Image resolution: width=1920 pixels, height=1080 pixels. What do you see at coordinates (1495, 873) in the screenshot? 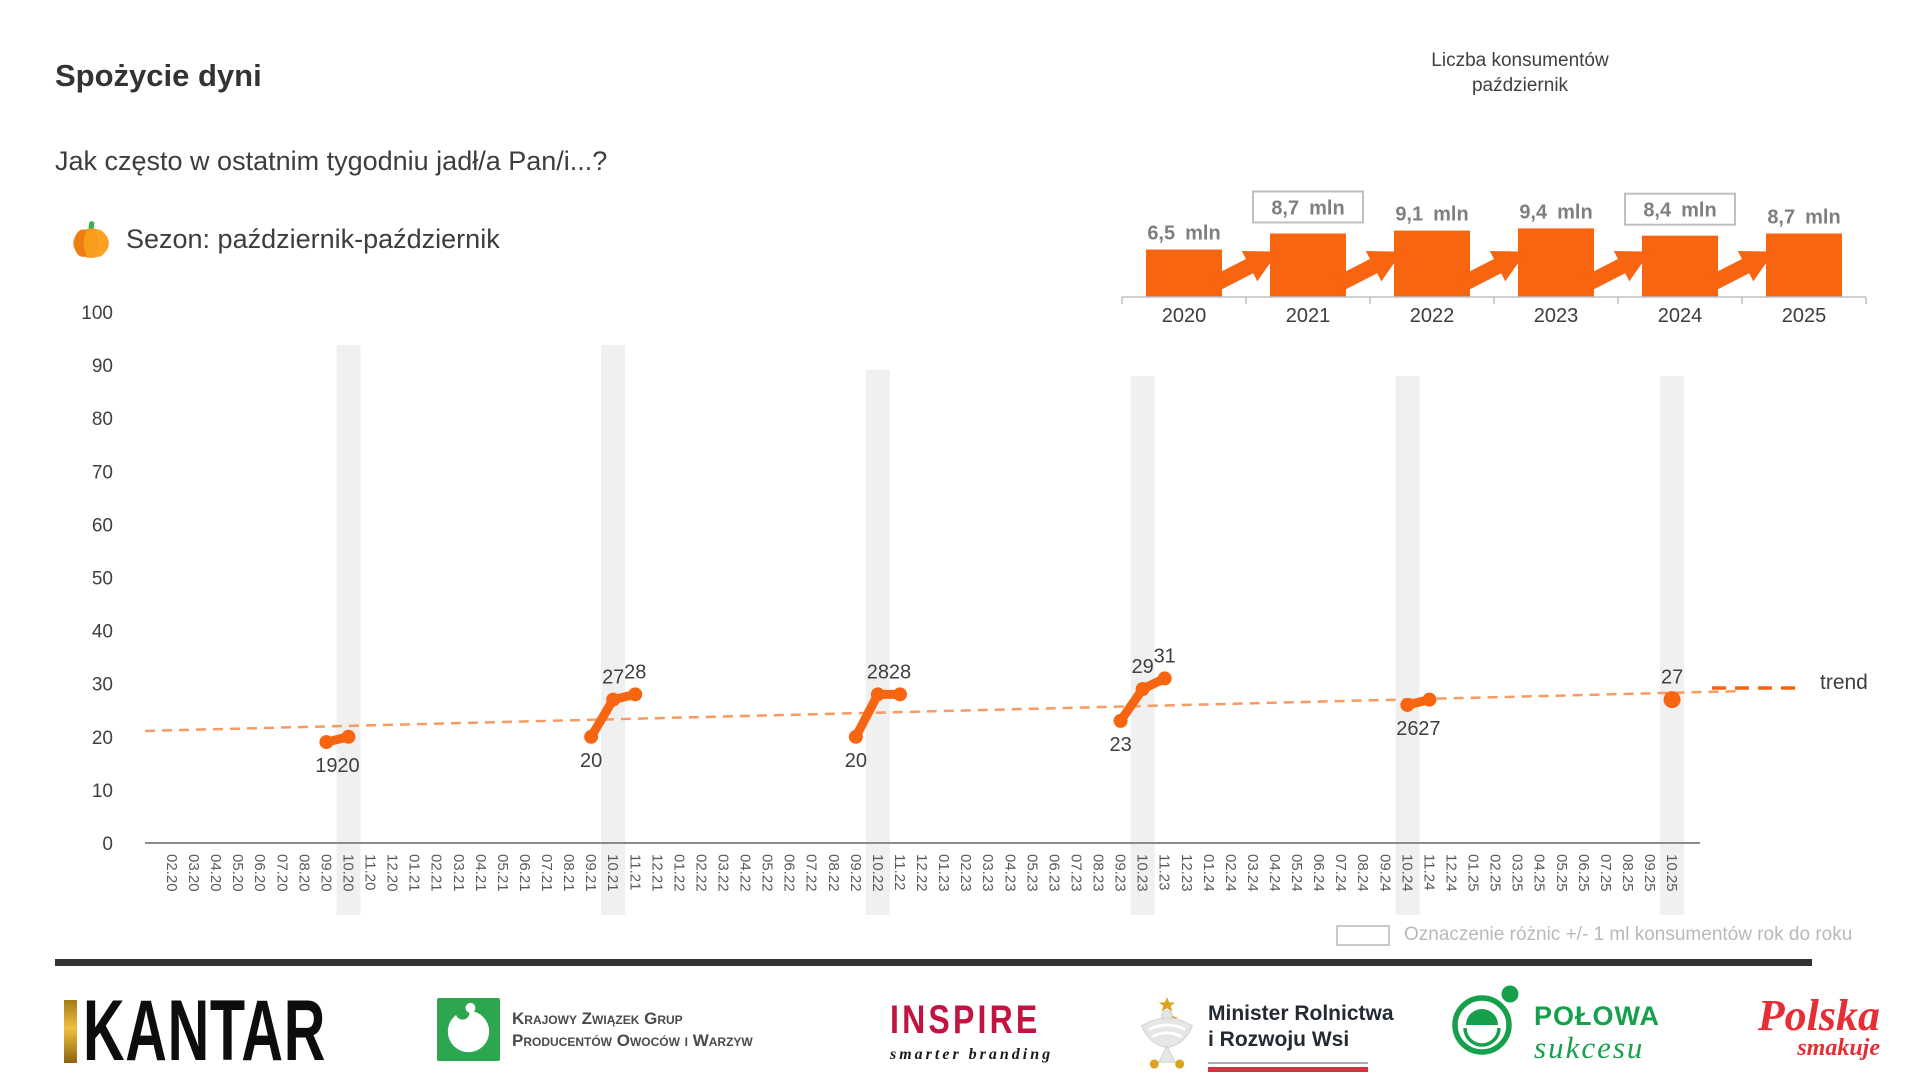
I see `x-axis-month-label: 02.25` at bounding box center [1495, 873].